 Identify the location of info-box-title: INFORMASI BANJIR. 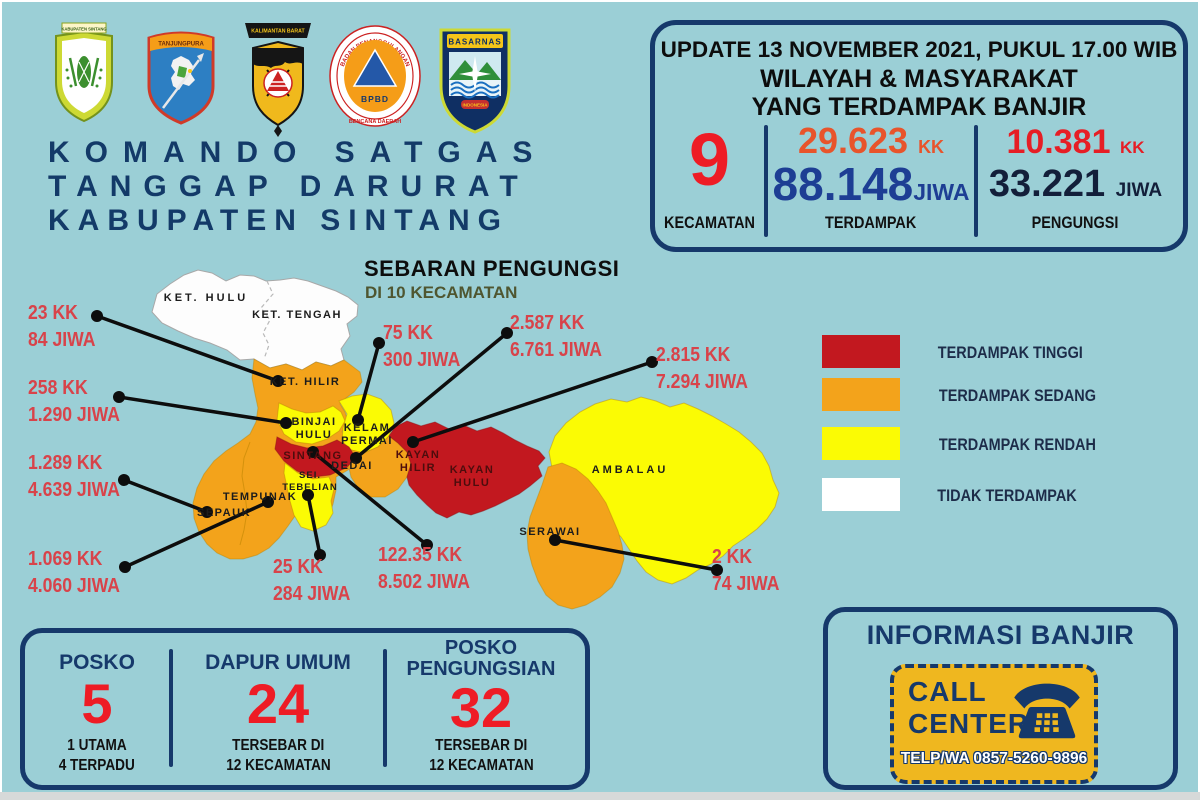
(1000, 635).